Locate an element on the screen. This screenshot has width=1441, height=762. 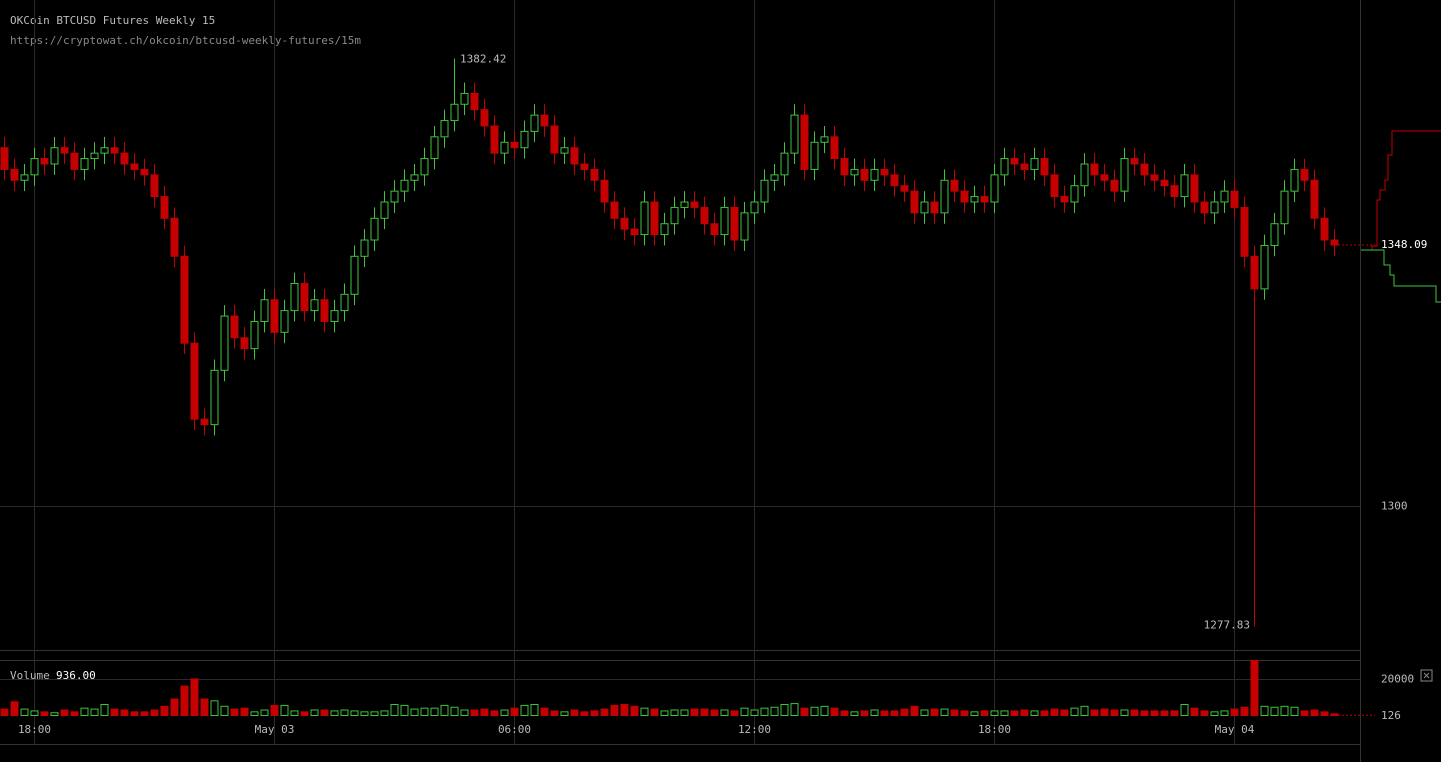
x-tick-label: May 03 is located at coordinates (275, 729).